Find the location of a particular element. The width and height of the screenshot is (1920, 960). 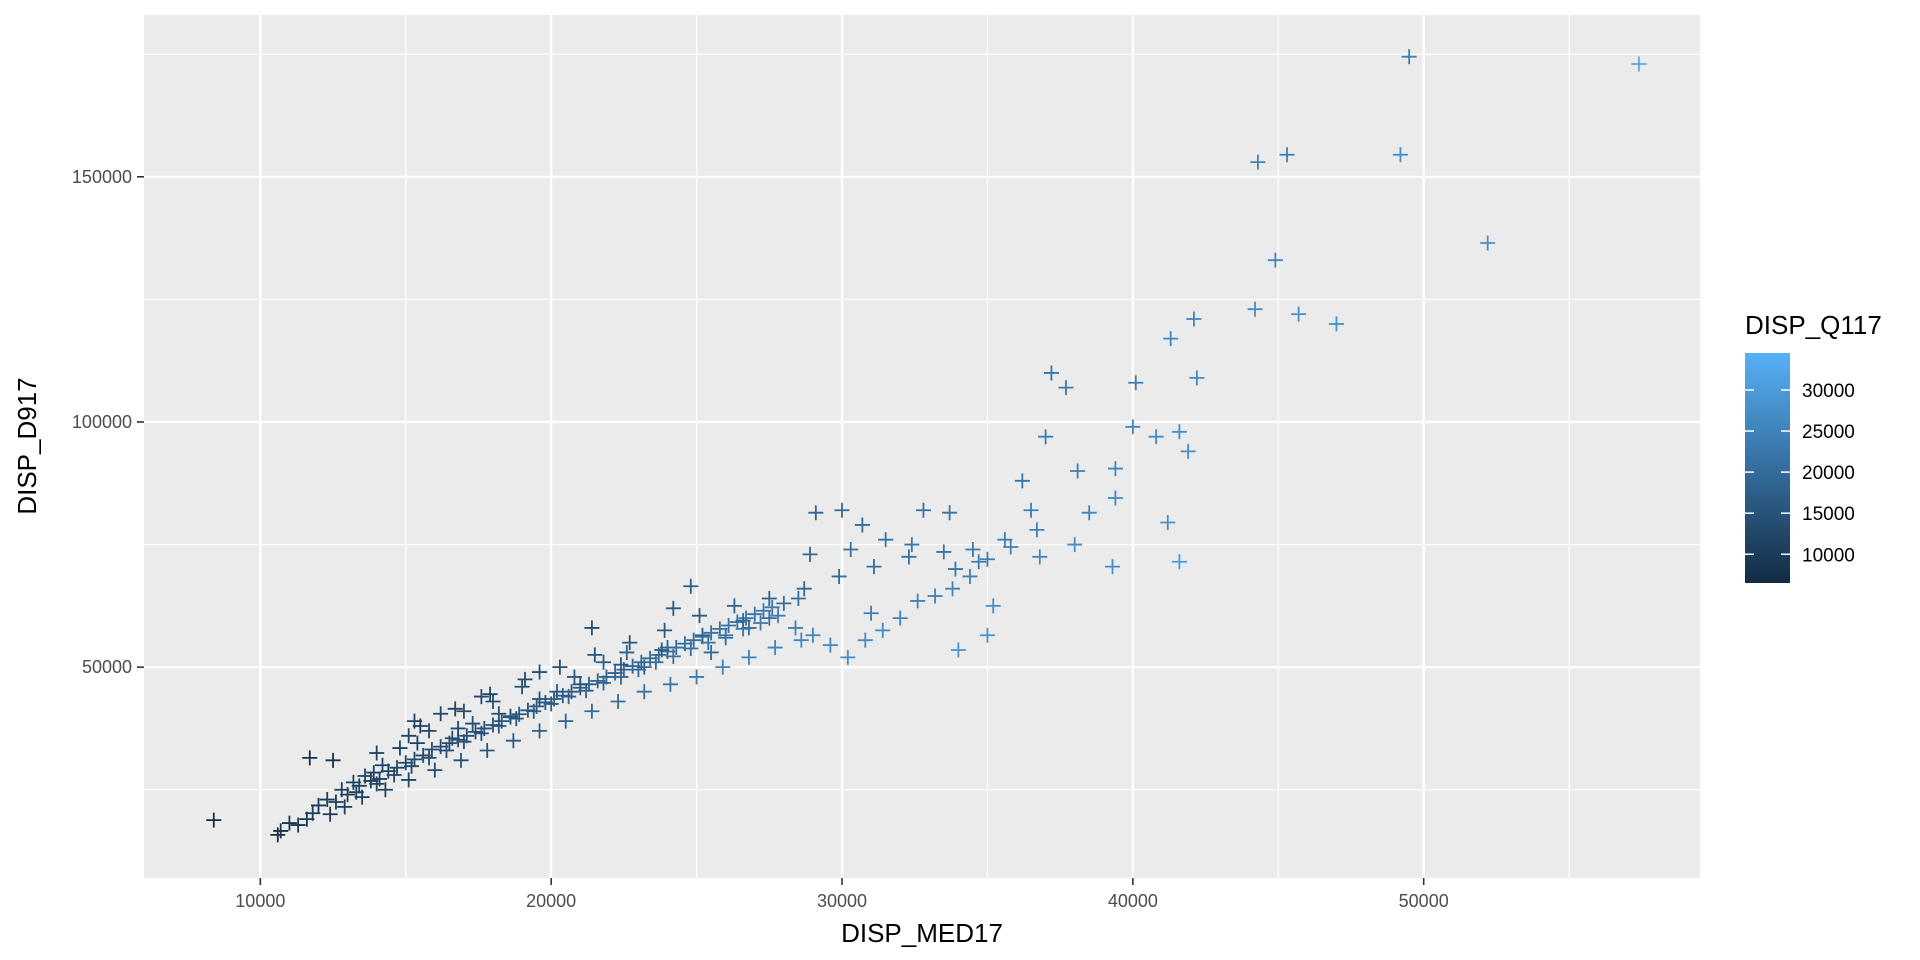

y-axis-title: DISP_D917 is located at coordinates (27, 445).